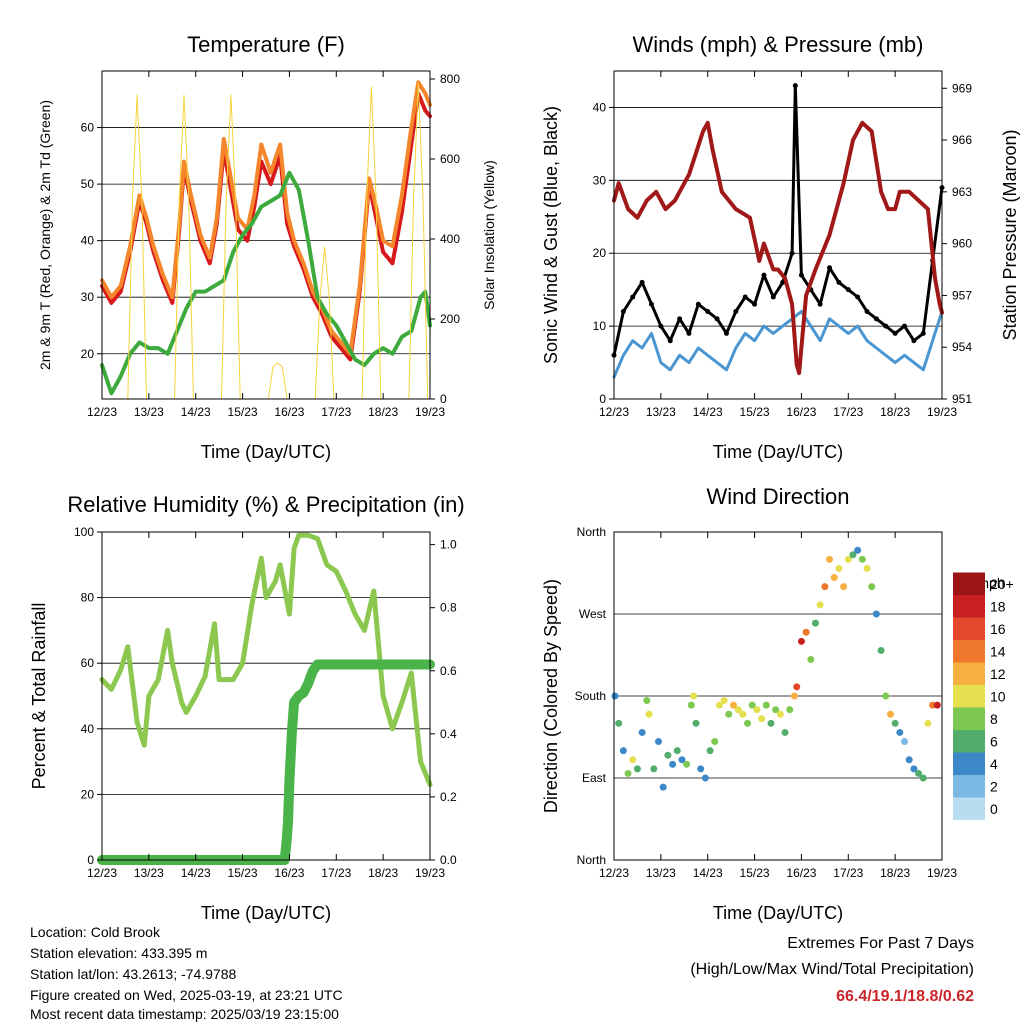 The image size is (1024, 1024). I want to click on station-location: Location: Cold Brook, so click(95, 932).